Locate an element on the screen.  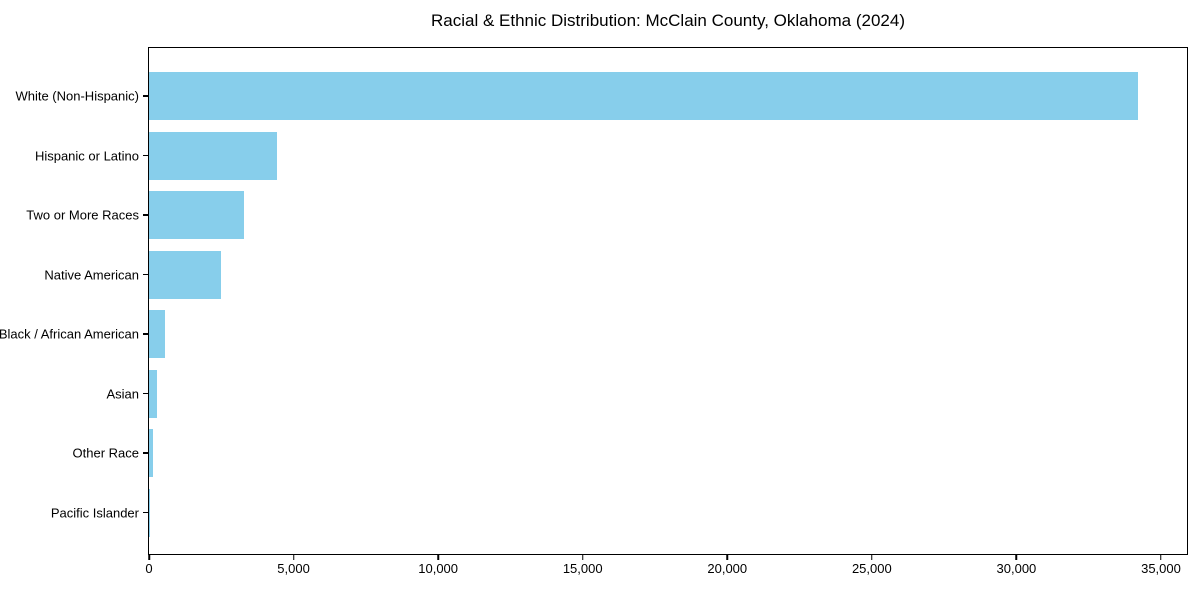
y-tick-label: Pacific Islander is located at coordinates (94, 513).